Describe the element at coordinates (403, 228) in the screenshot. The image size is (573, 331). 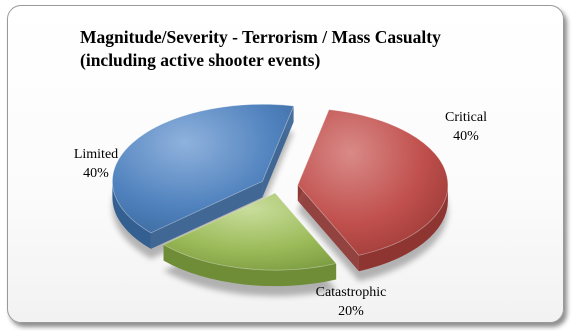
I see `slice-side-critical` at that location.